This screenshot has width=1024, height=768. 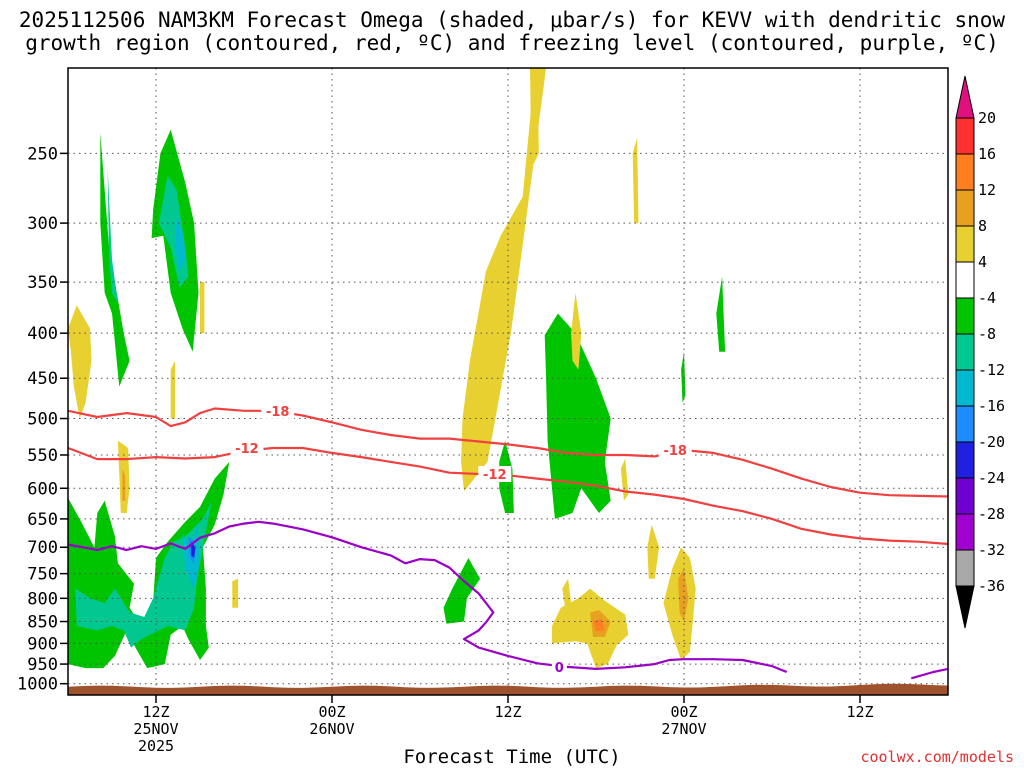 I want to click on x-tick-label-6-2: 2025, so click(x=156, y=746).